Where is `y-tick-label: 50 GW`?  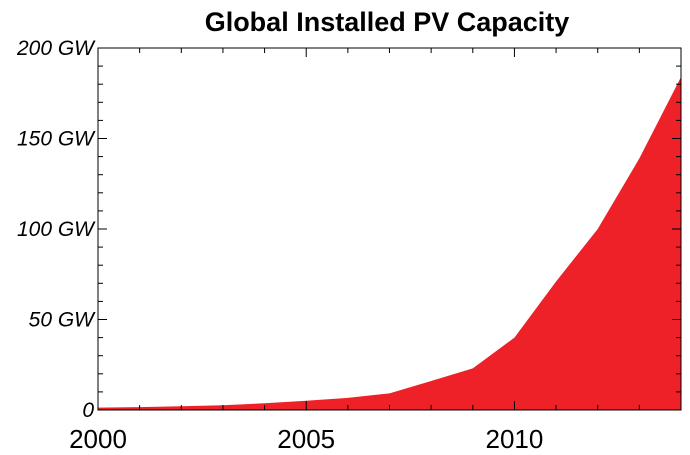 y-tick-label: 50 GW is located at coordinates (63, 320).